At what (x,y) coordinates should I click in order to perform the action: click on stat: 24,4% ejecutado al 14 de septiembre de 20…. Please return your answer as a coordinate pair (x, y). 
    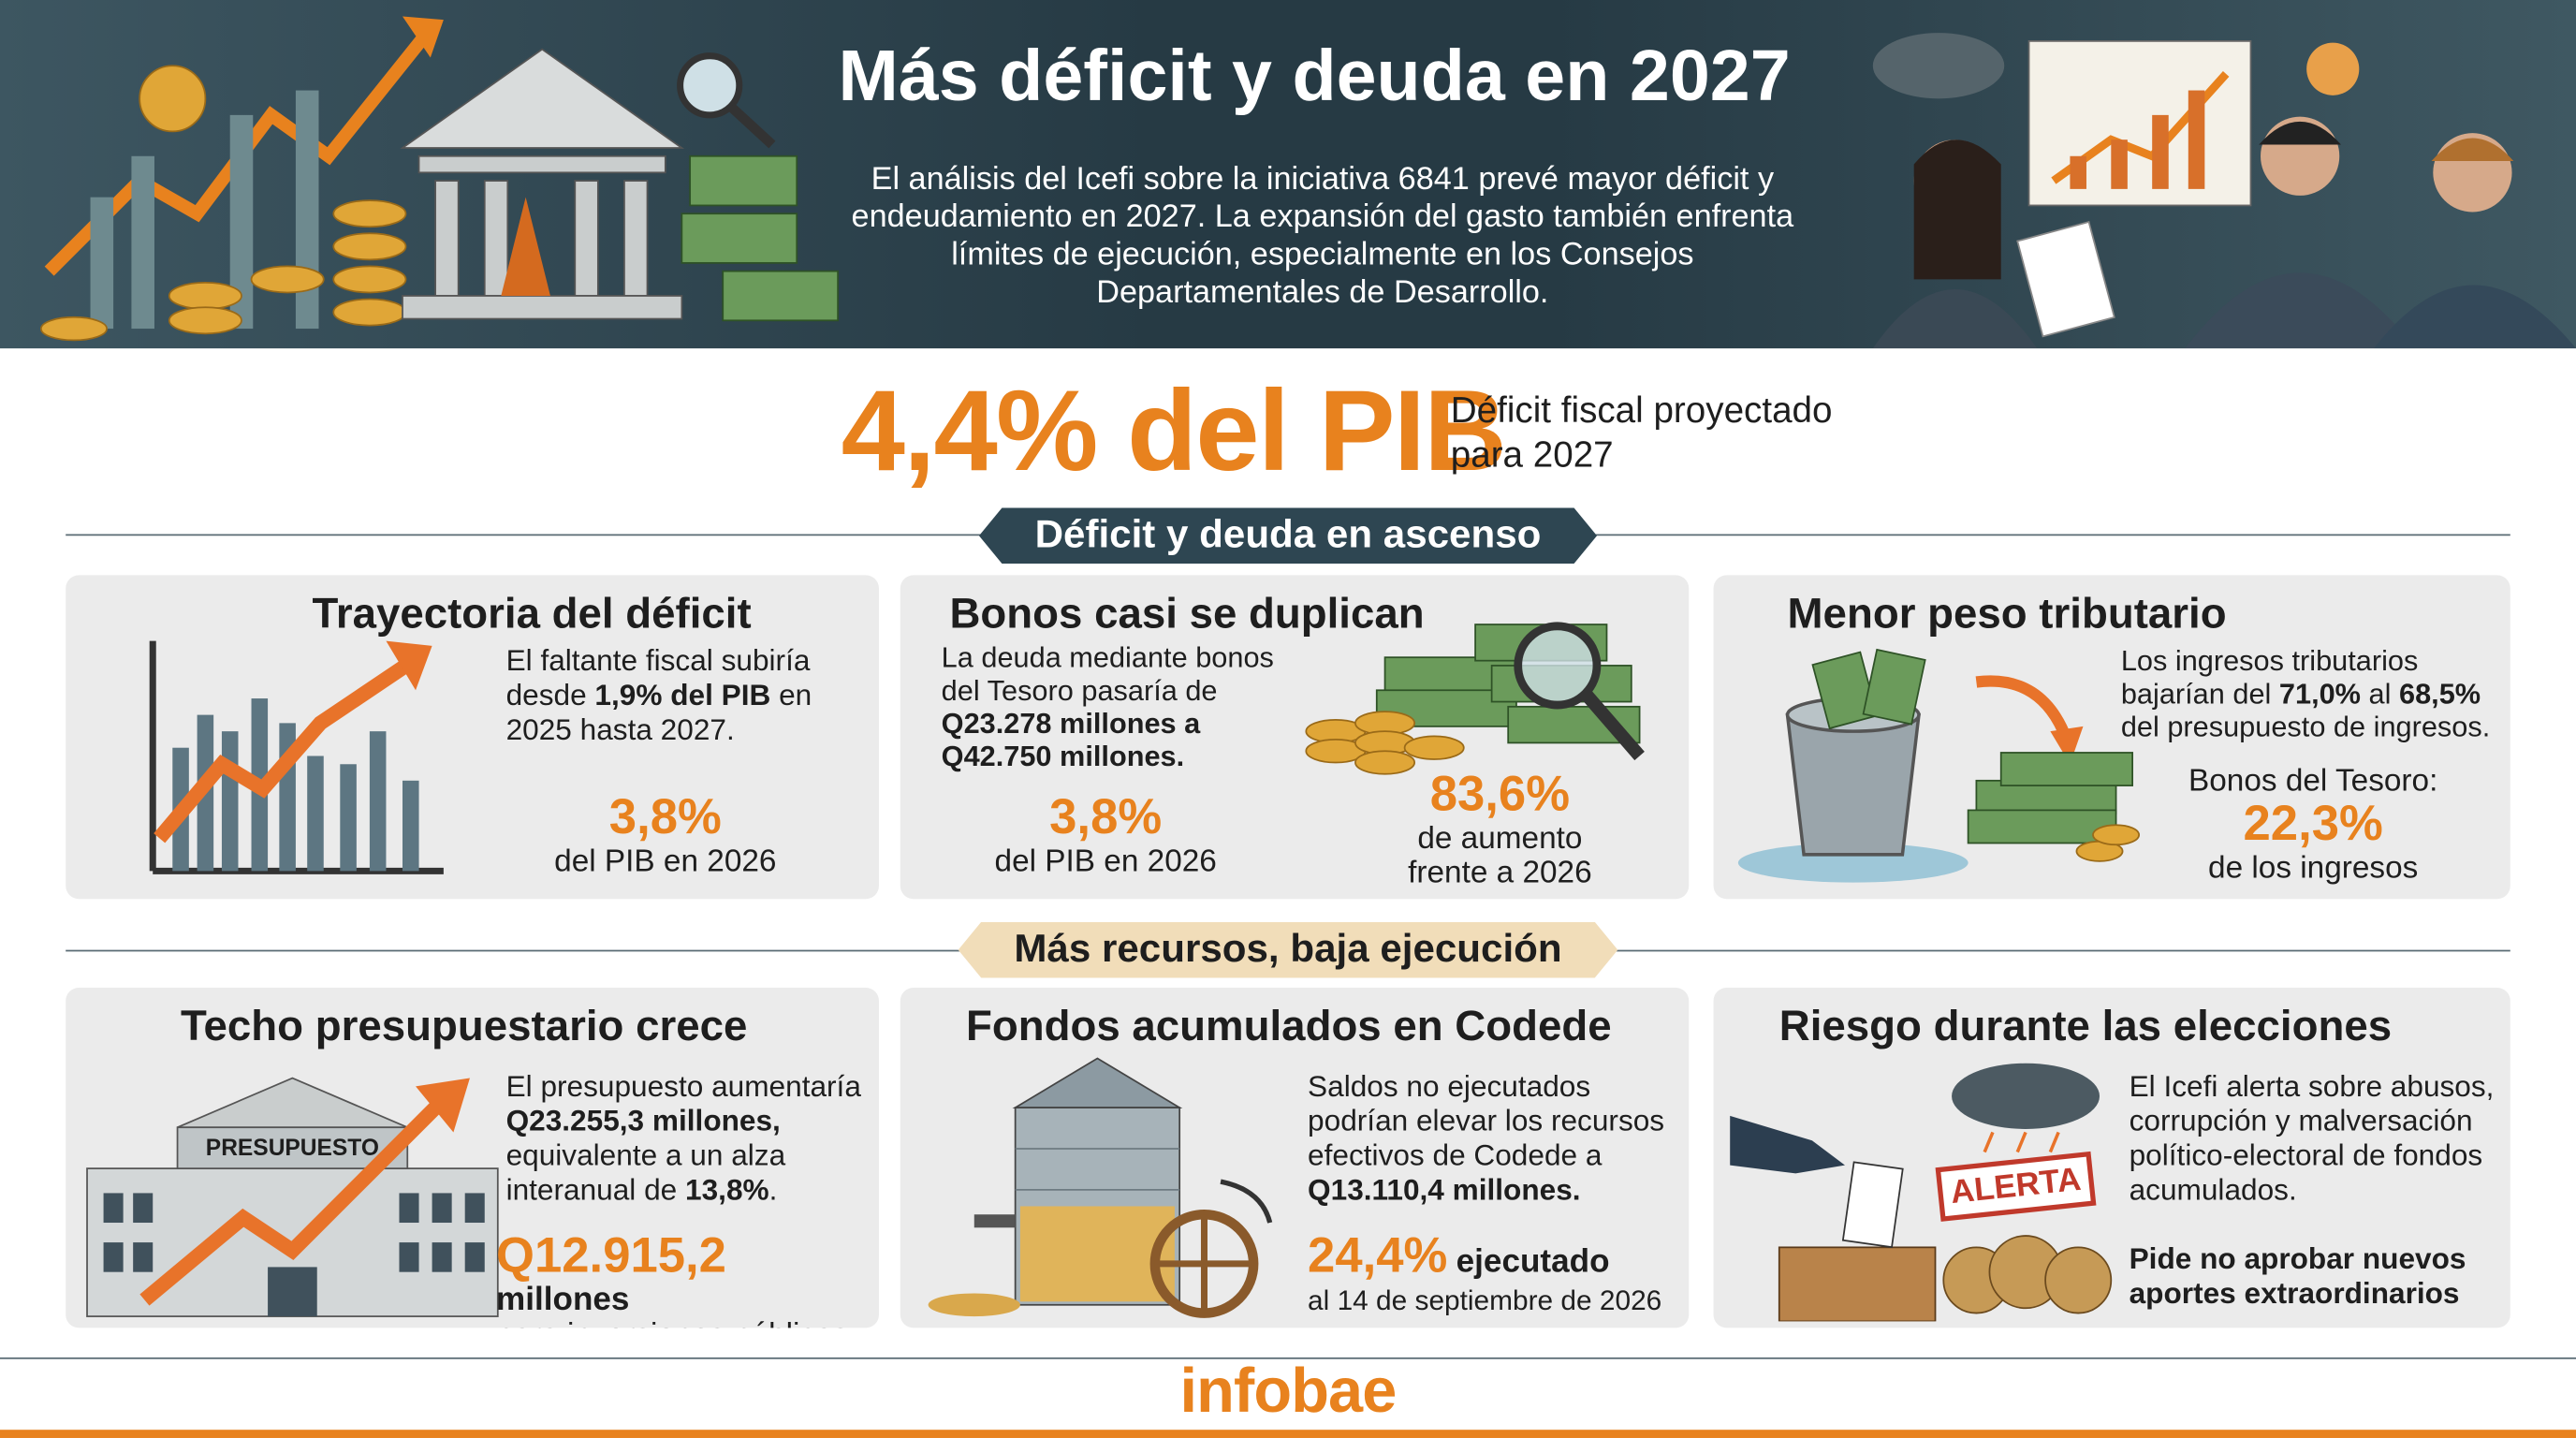
    Looking at the image, I should click on (1497, 1273).